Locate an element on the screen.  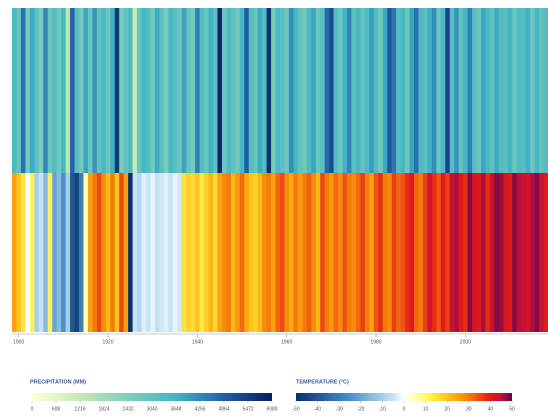
colorbar-tick-label: 0 is located at coordinates (404, 409).